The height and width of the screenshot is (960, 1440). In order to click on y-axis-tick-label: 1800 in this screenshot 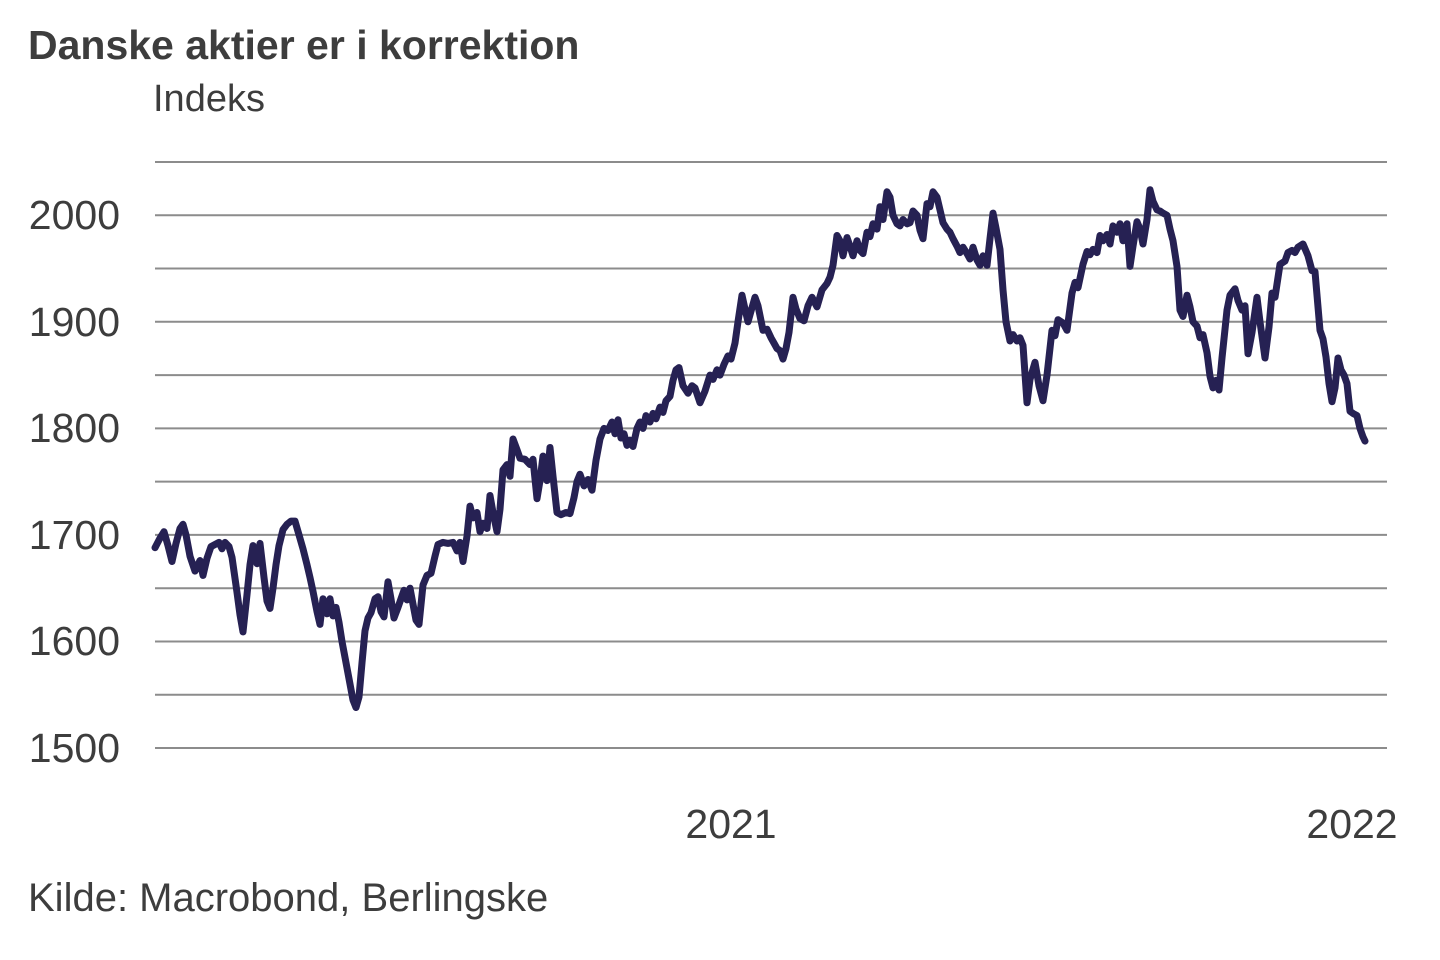, I will do `click(74, 428)`.